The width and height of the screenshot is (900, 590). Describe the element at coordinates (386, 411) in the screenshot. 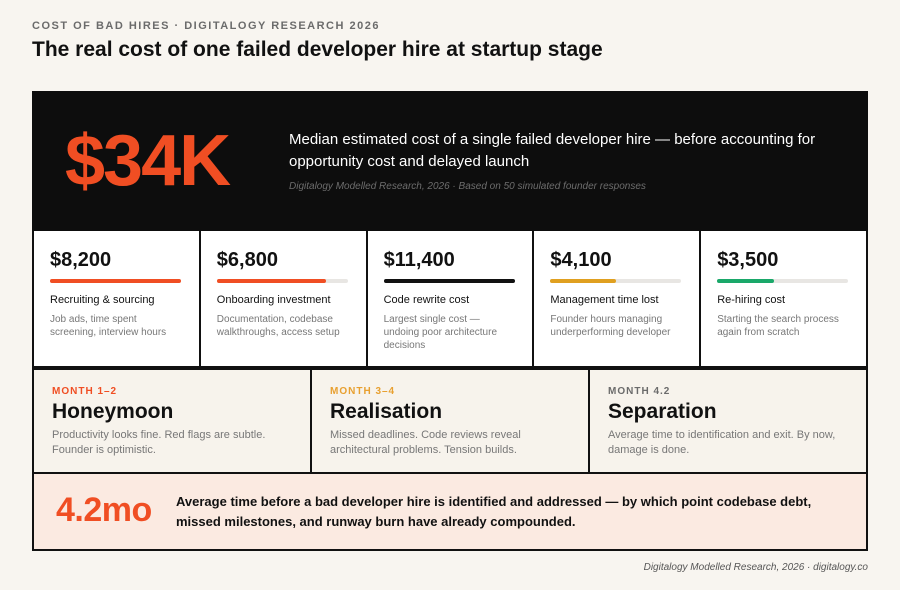

I see `phase-name: Realisation` at that location.